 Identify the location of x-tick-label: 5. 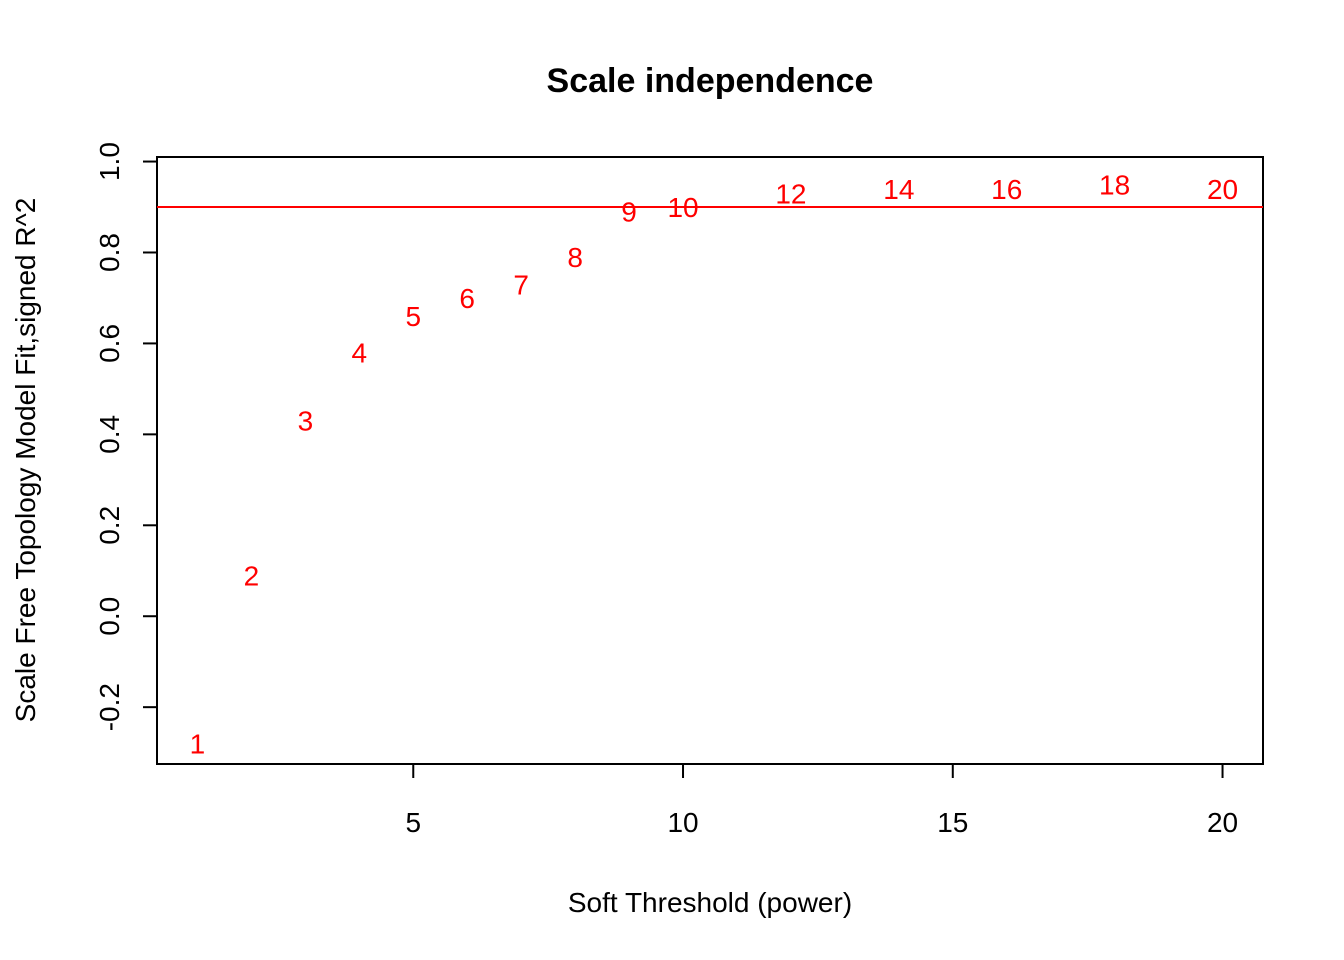
(413, 822).